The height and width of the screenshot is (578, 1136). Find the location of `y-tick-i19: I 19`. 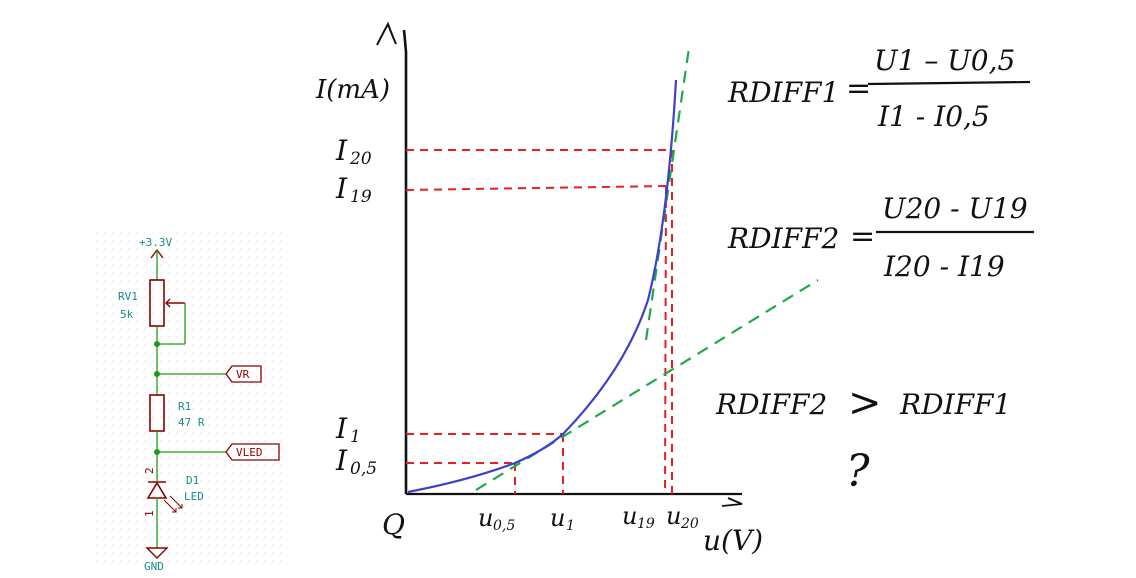

y-tick-i19: I 19 is located at coordinates (353, 189).